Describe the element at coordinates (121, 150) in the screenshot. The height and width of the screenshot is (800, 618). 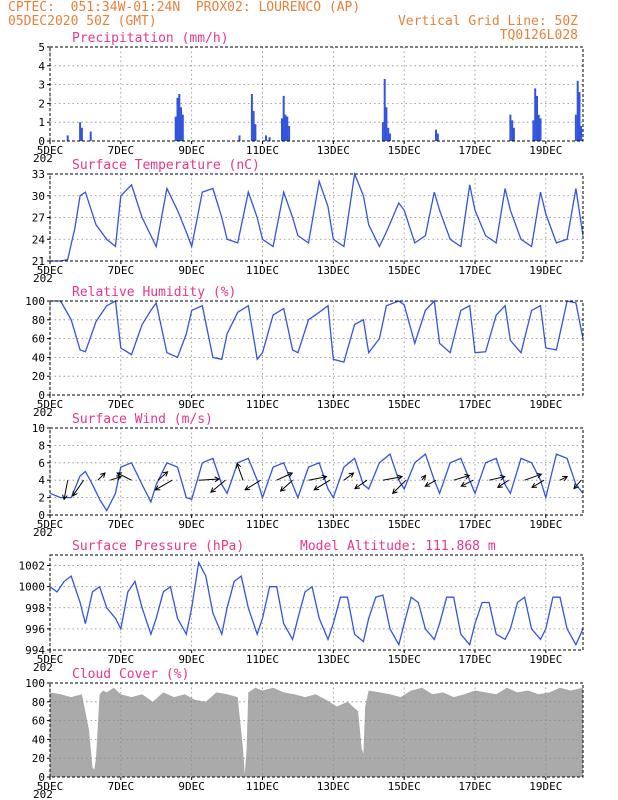
I see `precip-xtick-label: 7DEC` at that location.